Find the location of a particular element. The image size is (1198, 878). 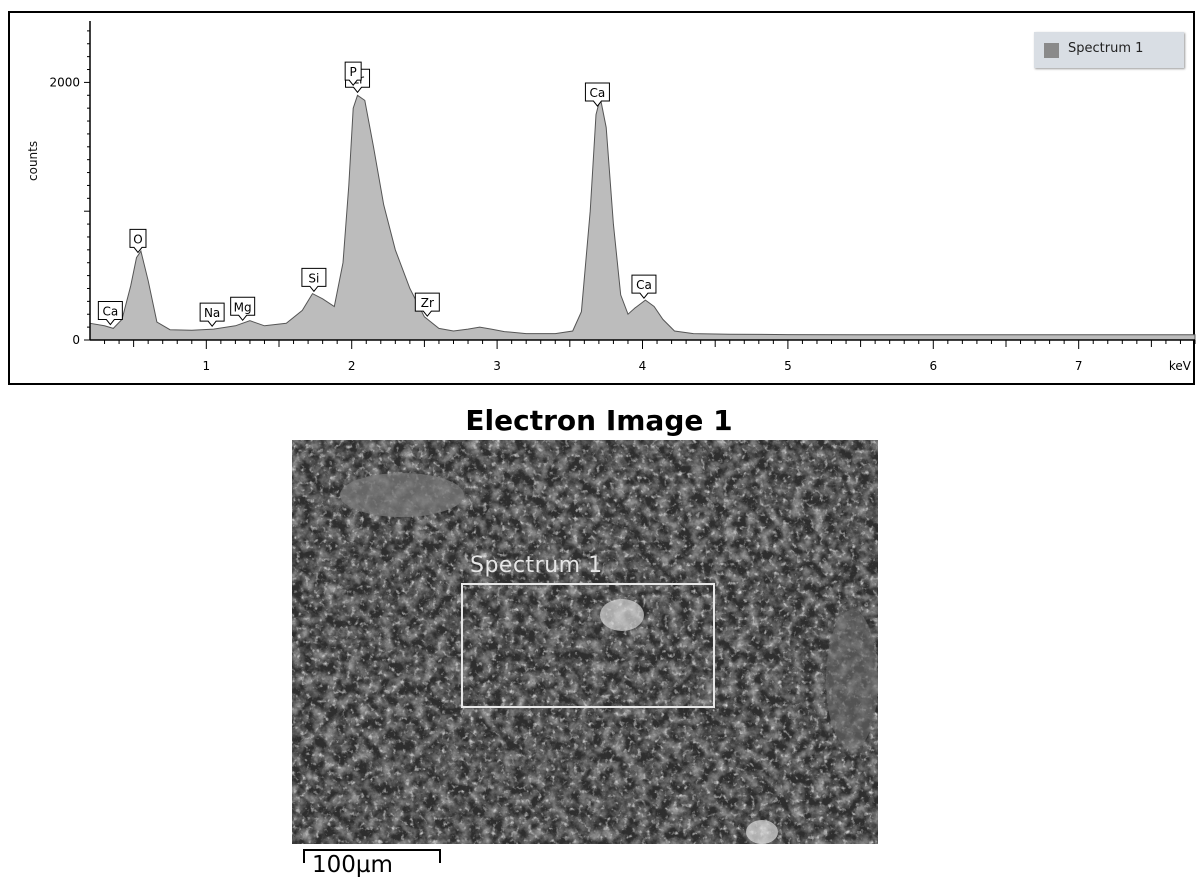

y-axis-label: counts is located at coordinates (33, 160).